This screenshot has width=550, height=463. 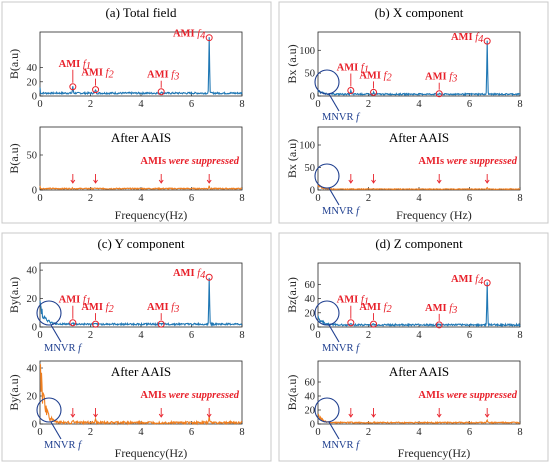 I want to click on panel-title: (a) Total field, so click(x=141, y=12).